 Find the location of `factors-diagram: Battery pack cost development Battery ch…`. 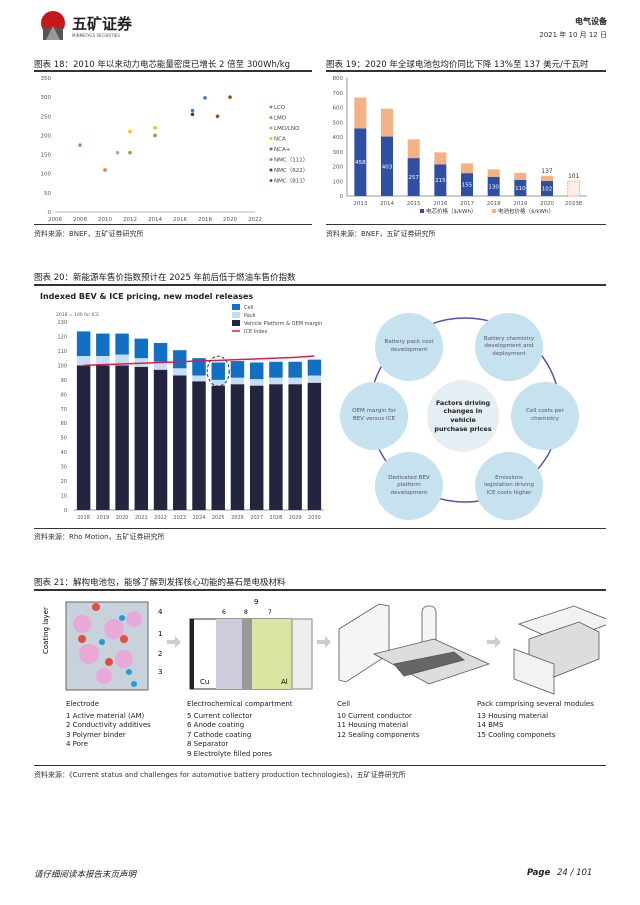

factors-diagram: Battery pack cost development Battery ch… is located at coordinates (470, 410).